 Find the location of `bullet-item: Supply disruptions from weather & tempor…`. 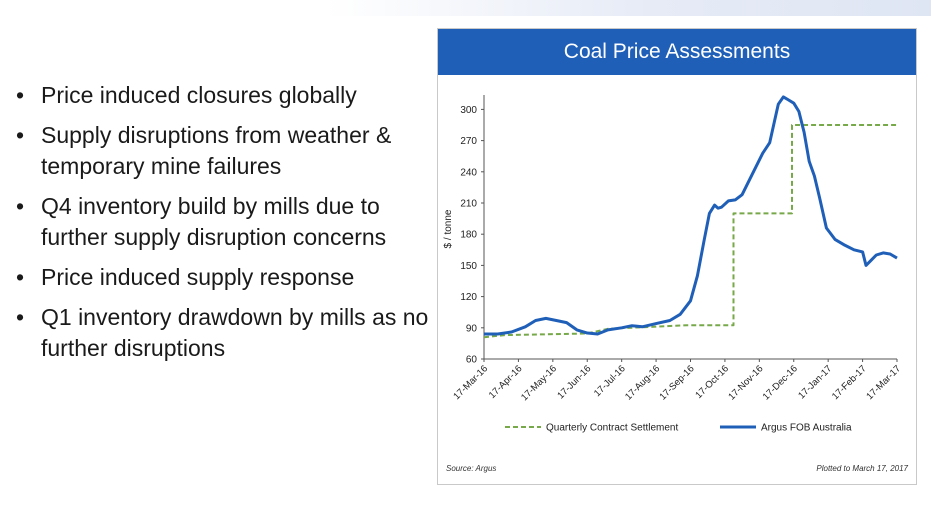

bullet-item: Supply disruptions from weather & tempor… is located at coordinates (224, 151).